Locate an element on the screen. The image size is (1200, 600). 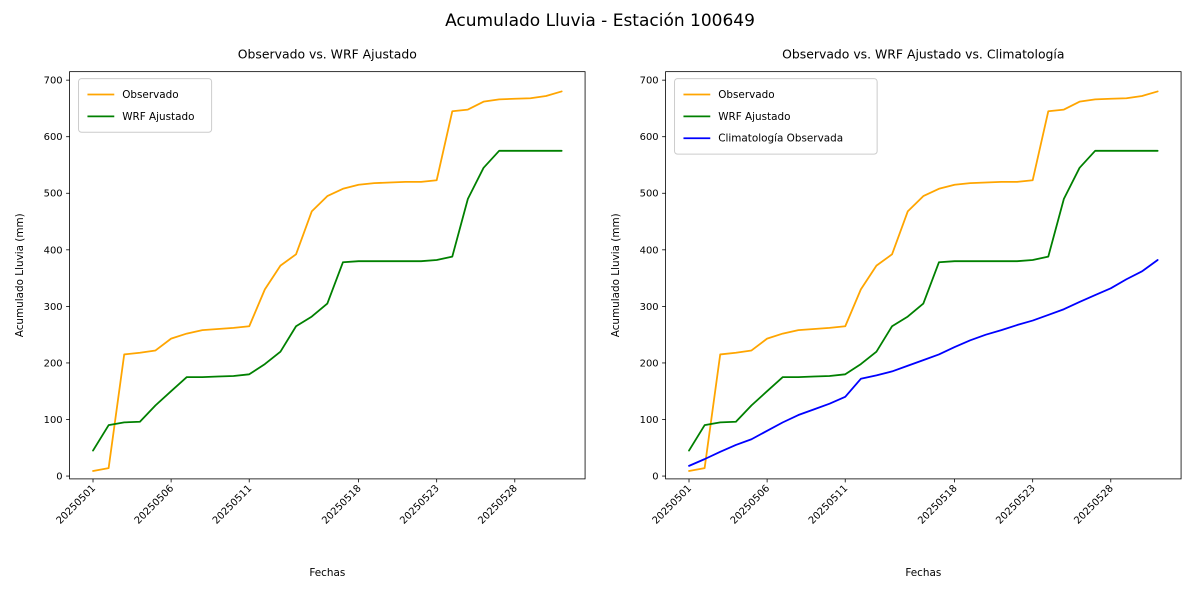
chart-title: Observado vs. WRF Ajustado is located at coordinates (327, 54).